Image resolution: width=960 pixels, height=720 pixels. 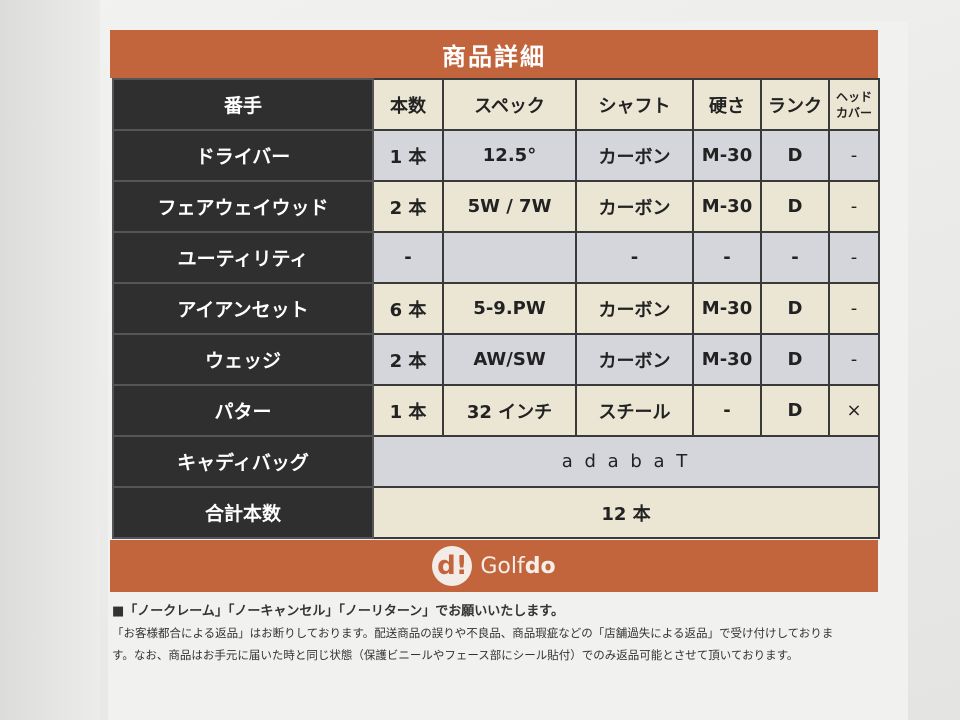 What do you see at coordinates (452, 566) in the screenshot?
I see `golfdo-logo-icon: d!` at bounding box center [452, 566].